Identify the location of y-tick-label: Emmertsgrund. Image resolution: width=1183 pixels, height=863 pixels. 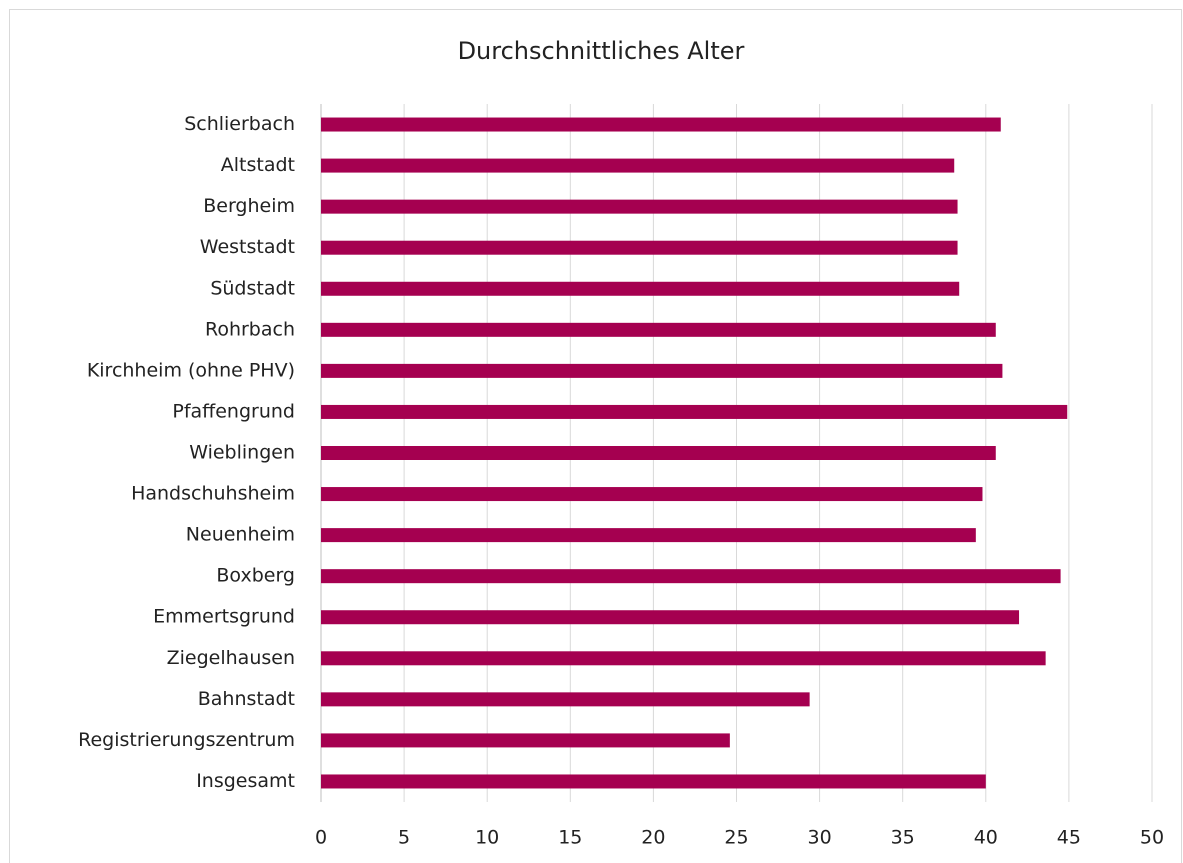
(224, 617).